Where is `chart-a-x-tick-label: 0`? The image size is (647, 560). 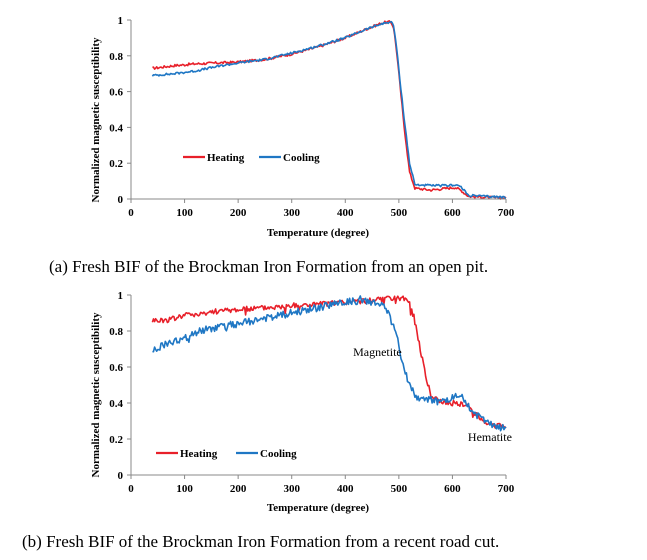 chart-a-x-tick-label: 0 is located at coordinates (131, 213).